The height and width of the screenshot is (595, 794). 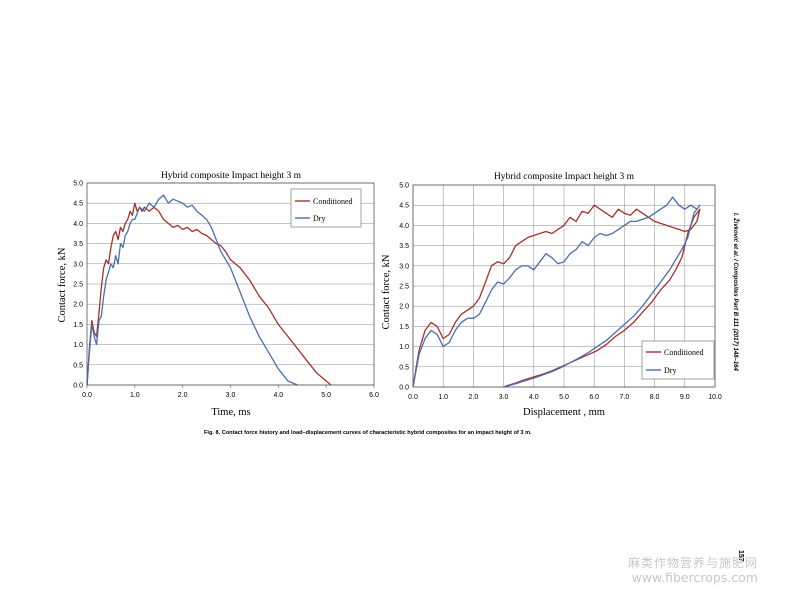 I want to click on x-tick-labels: 0.0 1.0 2.0 3.0 4.0 5.0 6.0 7.0 8.0 9.0 10.0, so click(x=565, y=397).